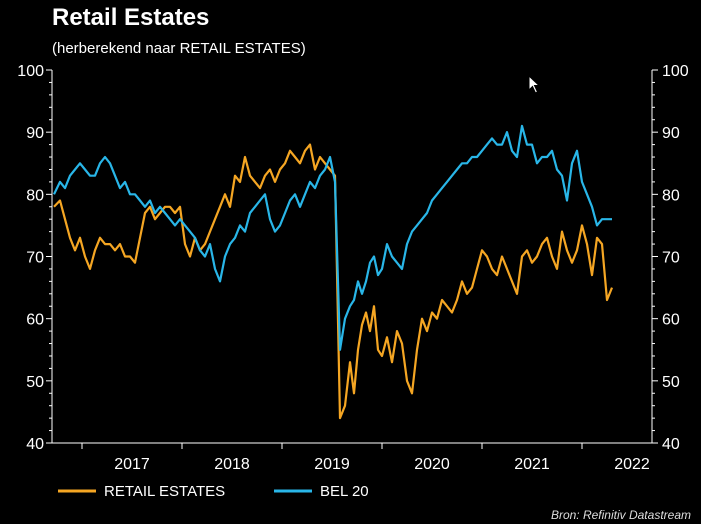 The width and height of the screenshot is (701, 524). Describe the element at coordinates (432, 464) in the screenshot. I see `x-tick-label: 2020` at that location.